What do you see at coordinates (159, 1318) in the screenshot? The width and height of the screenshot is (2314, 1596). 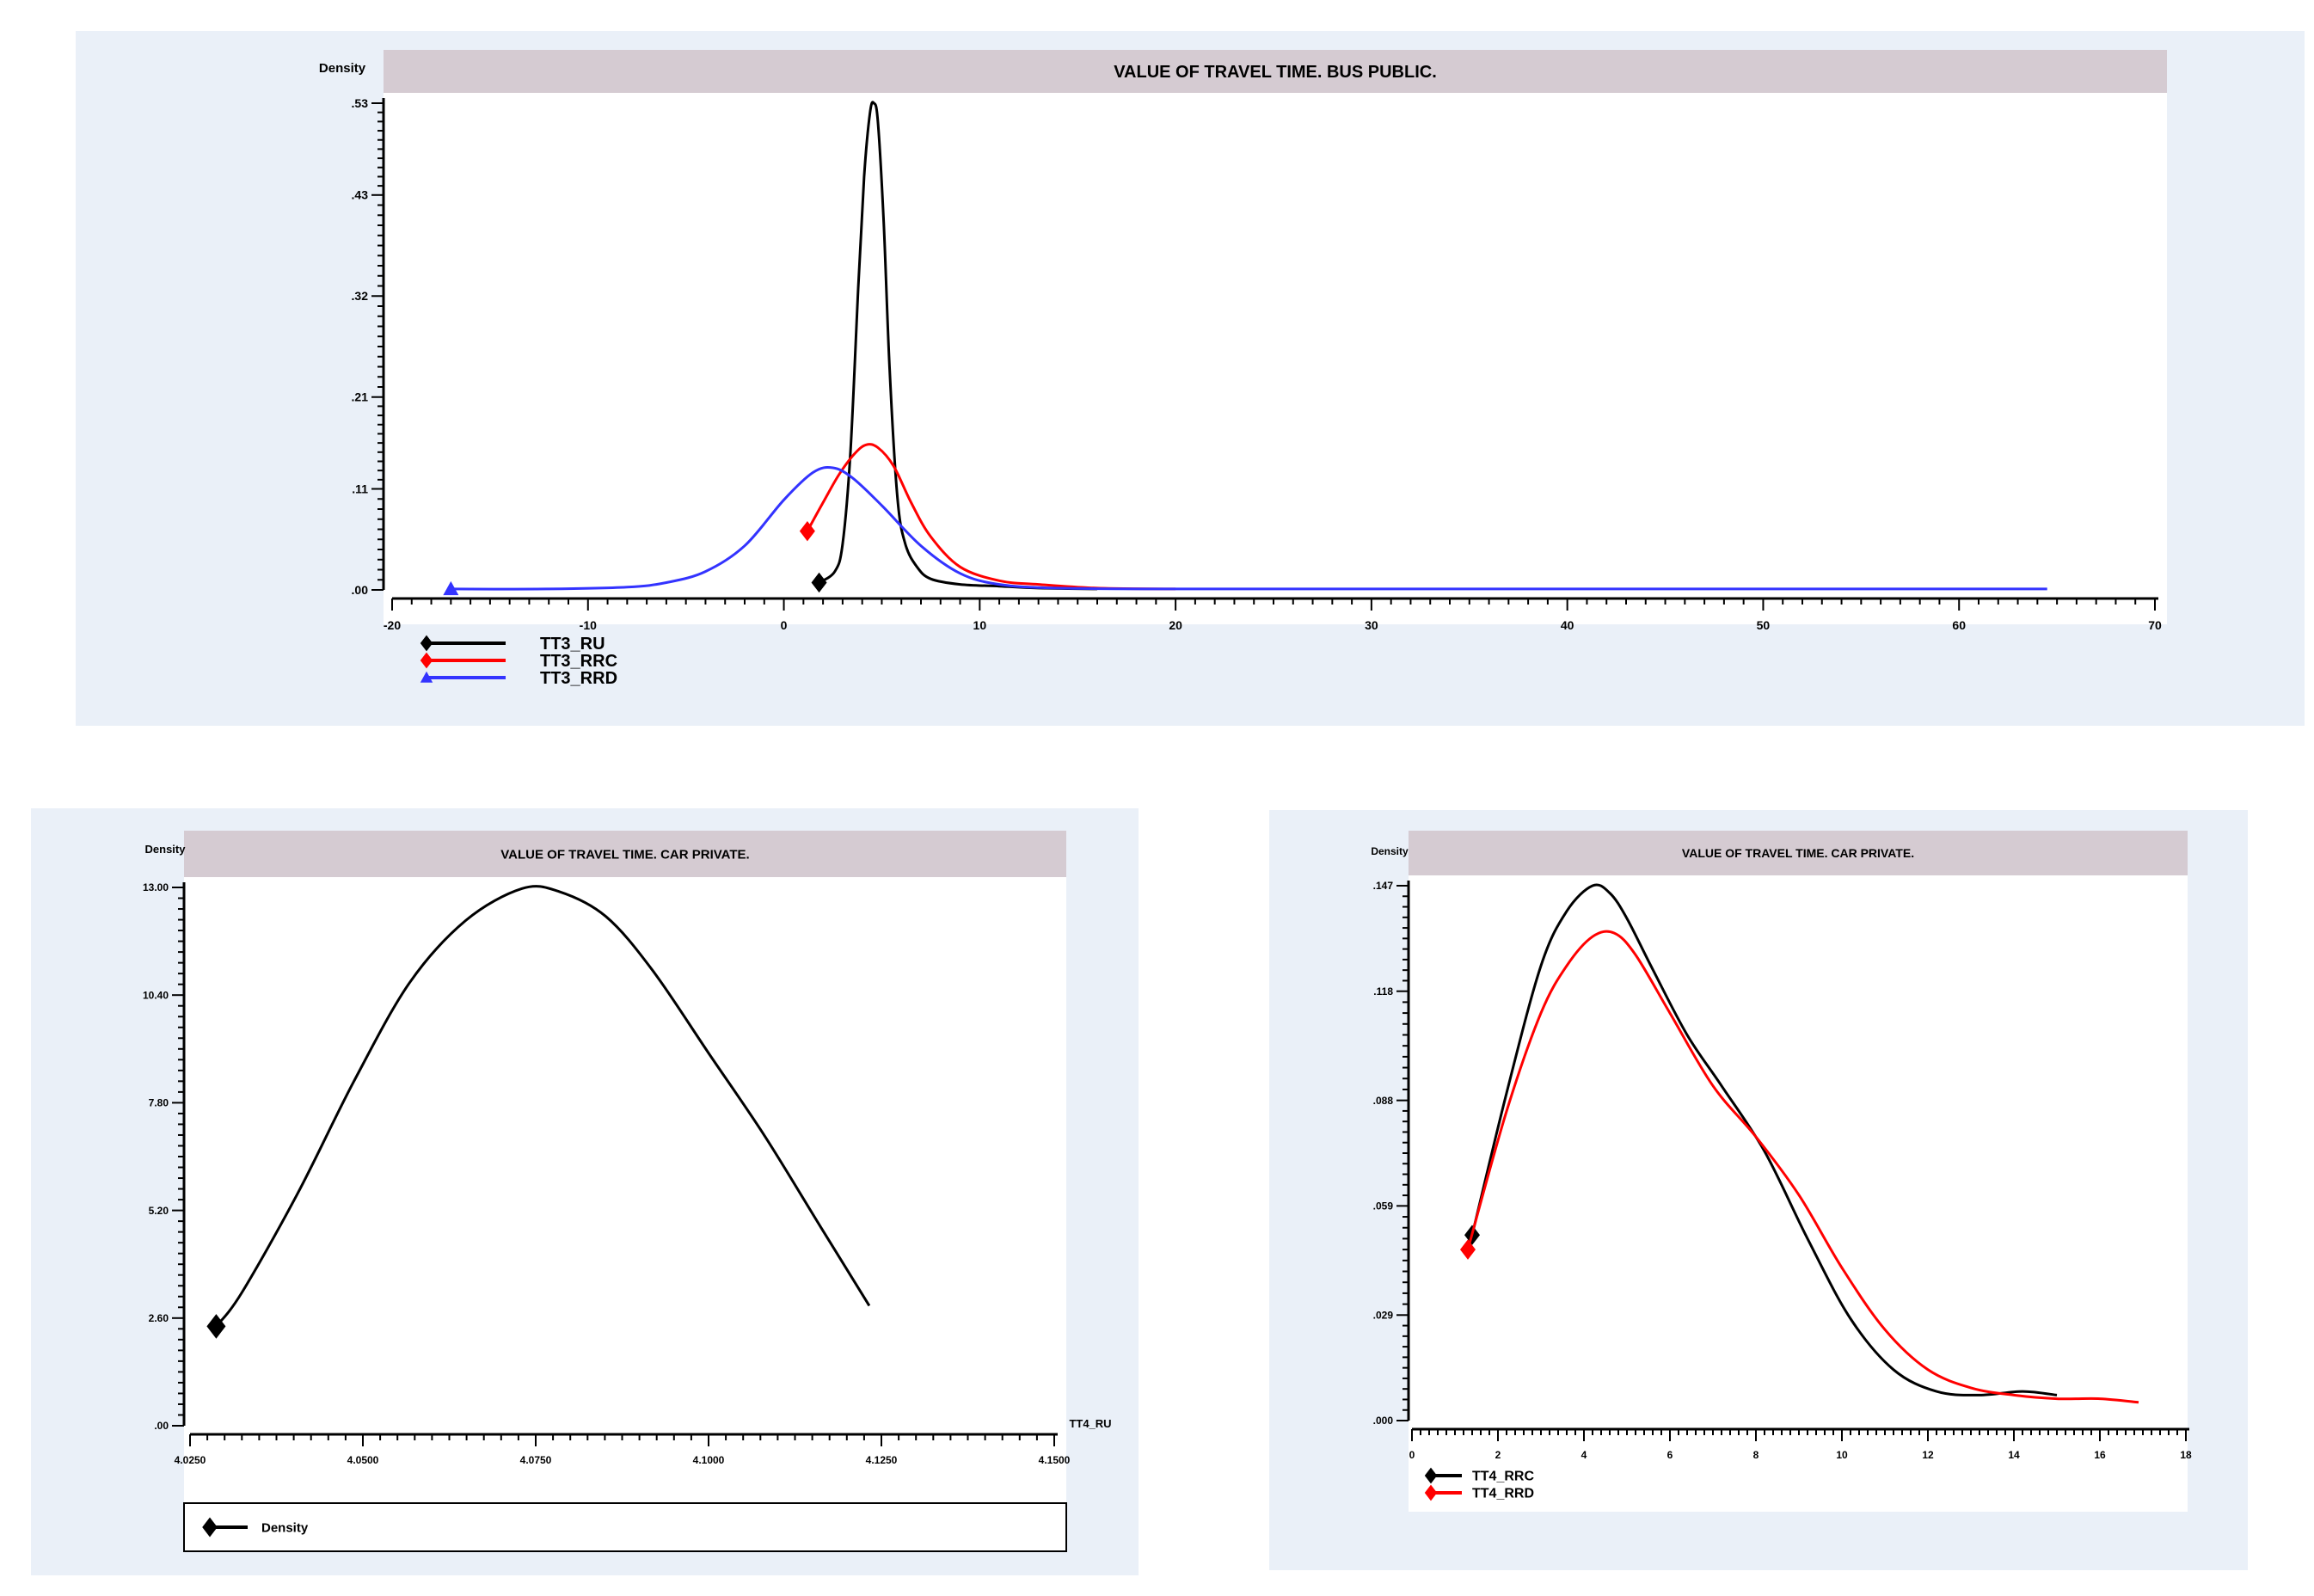 I see `y-tick-label: 2.60` at bounding box center [159, 1318].